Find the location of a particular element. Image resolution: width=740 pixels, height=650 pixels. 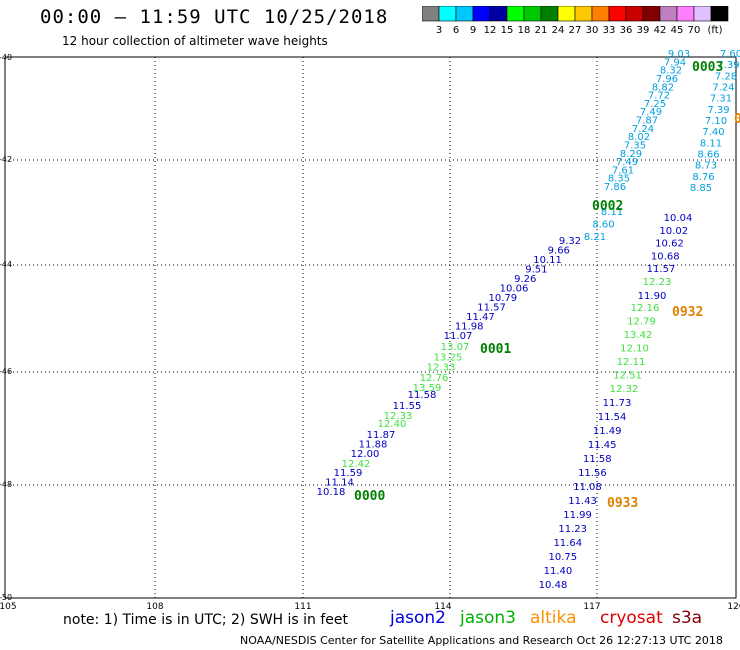

wave-height-label: 9.32 is located at coordinates (570, 241).